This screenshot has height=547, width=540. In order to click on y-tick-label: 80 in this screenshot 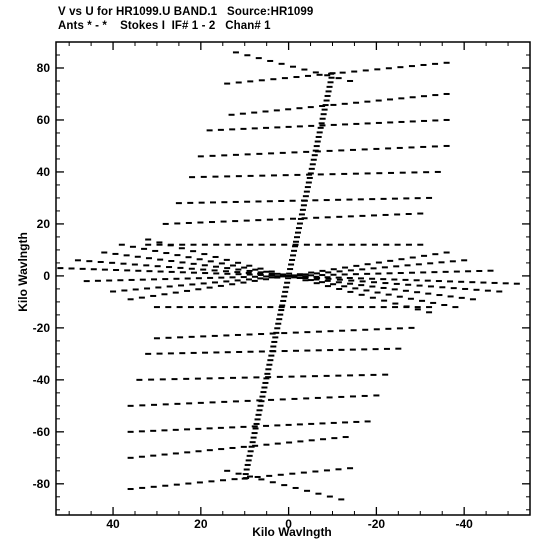, I will do `click(44, 68)`.